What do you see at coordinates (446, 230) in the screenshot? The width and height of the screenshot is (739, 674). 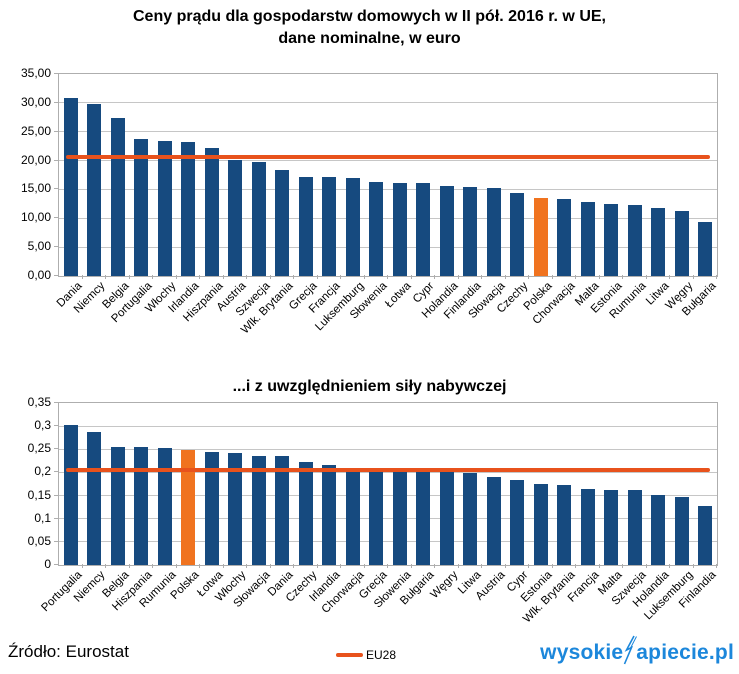 I see `bar-holandia` at bounding box center [446, 230].